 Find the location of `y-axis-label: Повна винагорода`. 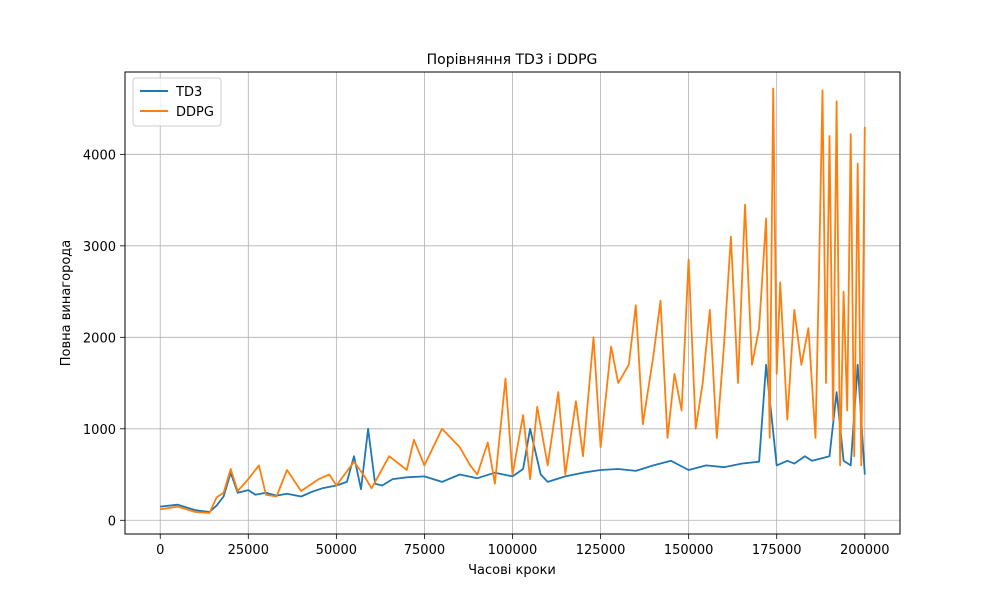

y-axis-label: Повна винагорода is located at coordinates (66, 303).